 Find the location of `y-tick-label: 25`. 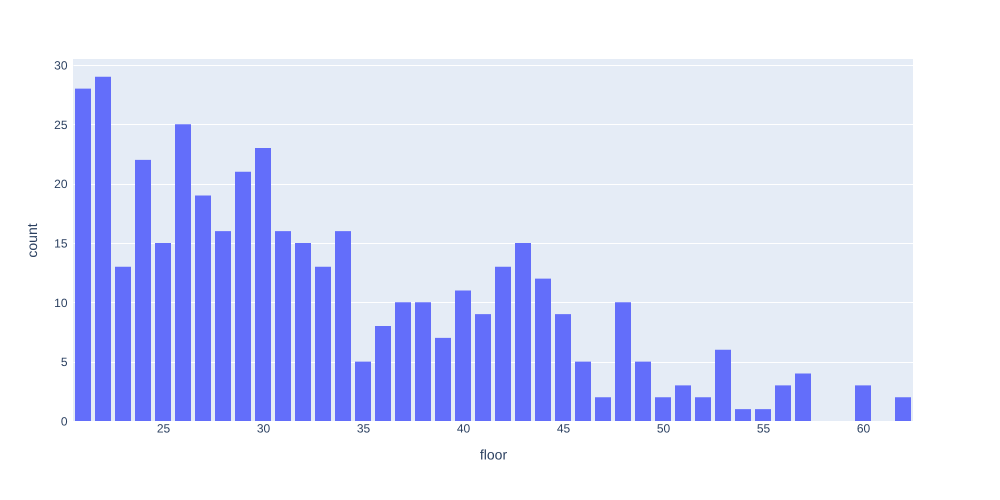

y-tick-label: 25 is located at coordinates (61, 125).